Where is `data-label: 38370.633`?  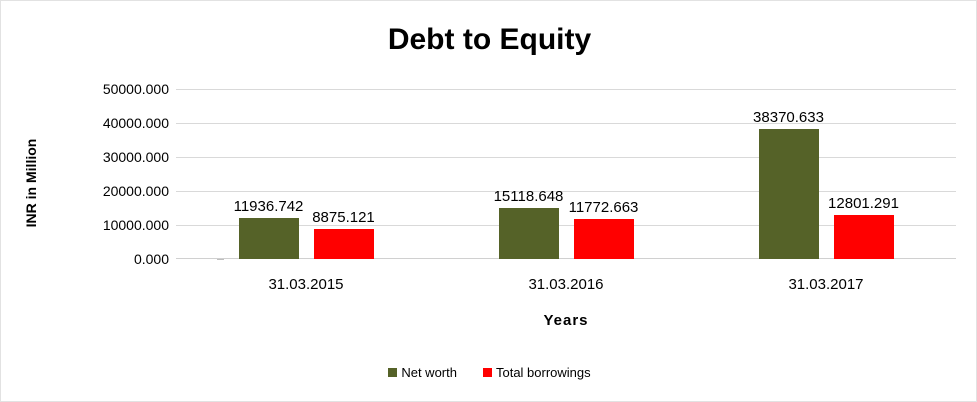
data-label: 38370.633 is located at coordinates (788, 117).